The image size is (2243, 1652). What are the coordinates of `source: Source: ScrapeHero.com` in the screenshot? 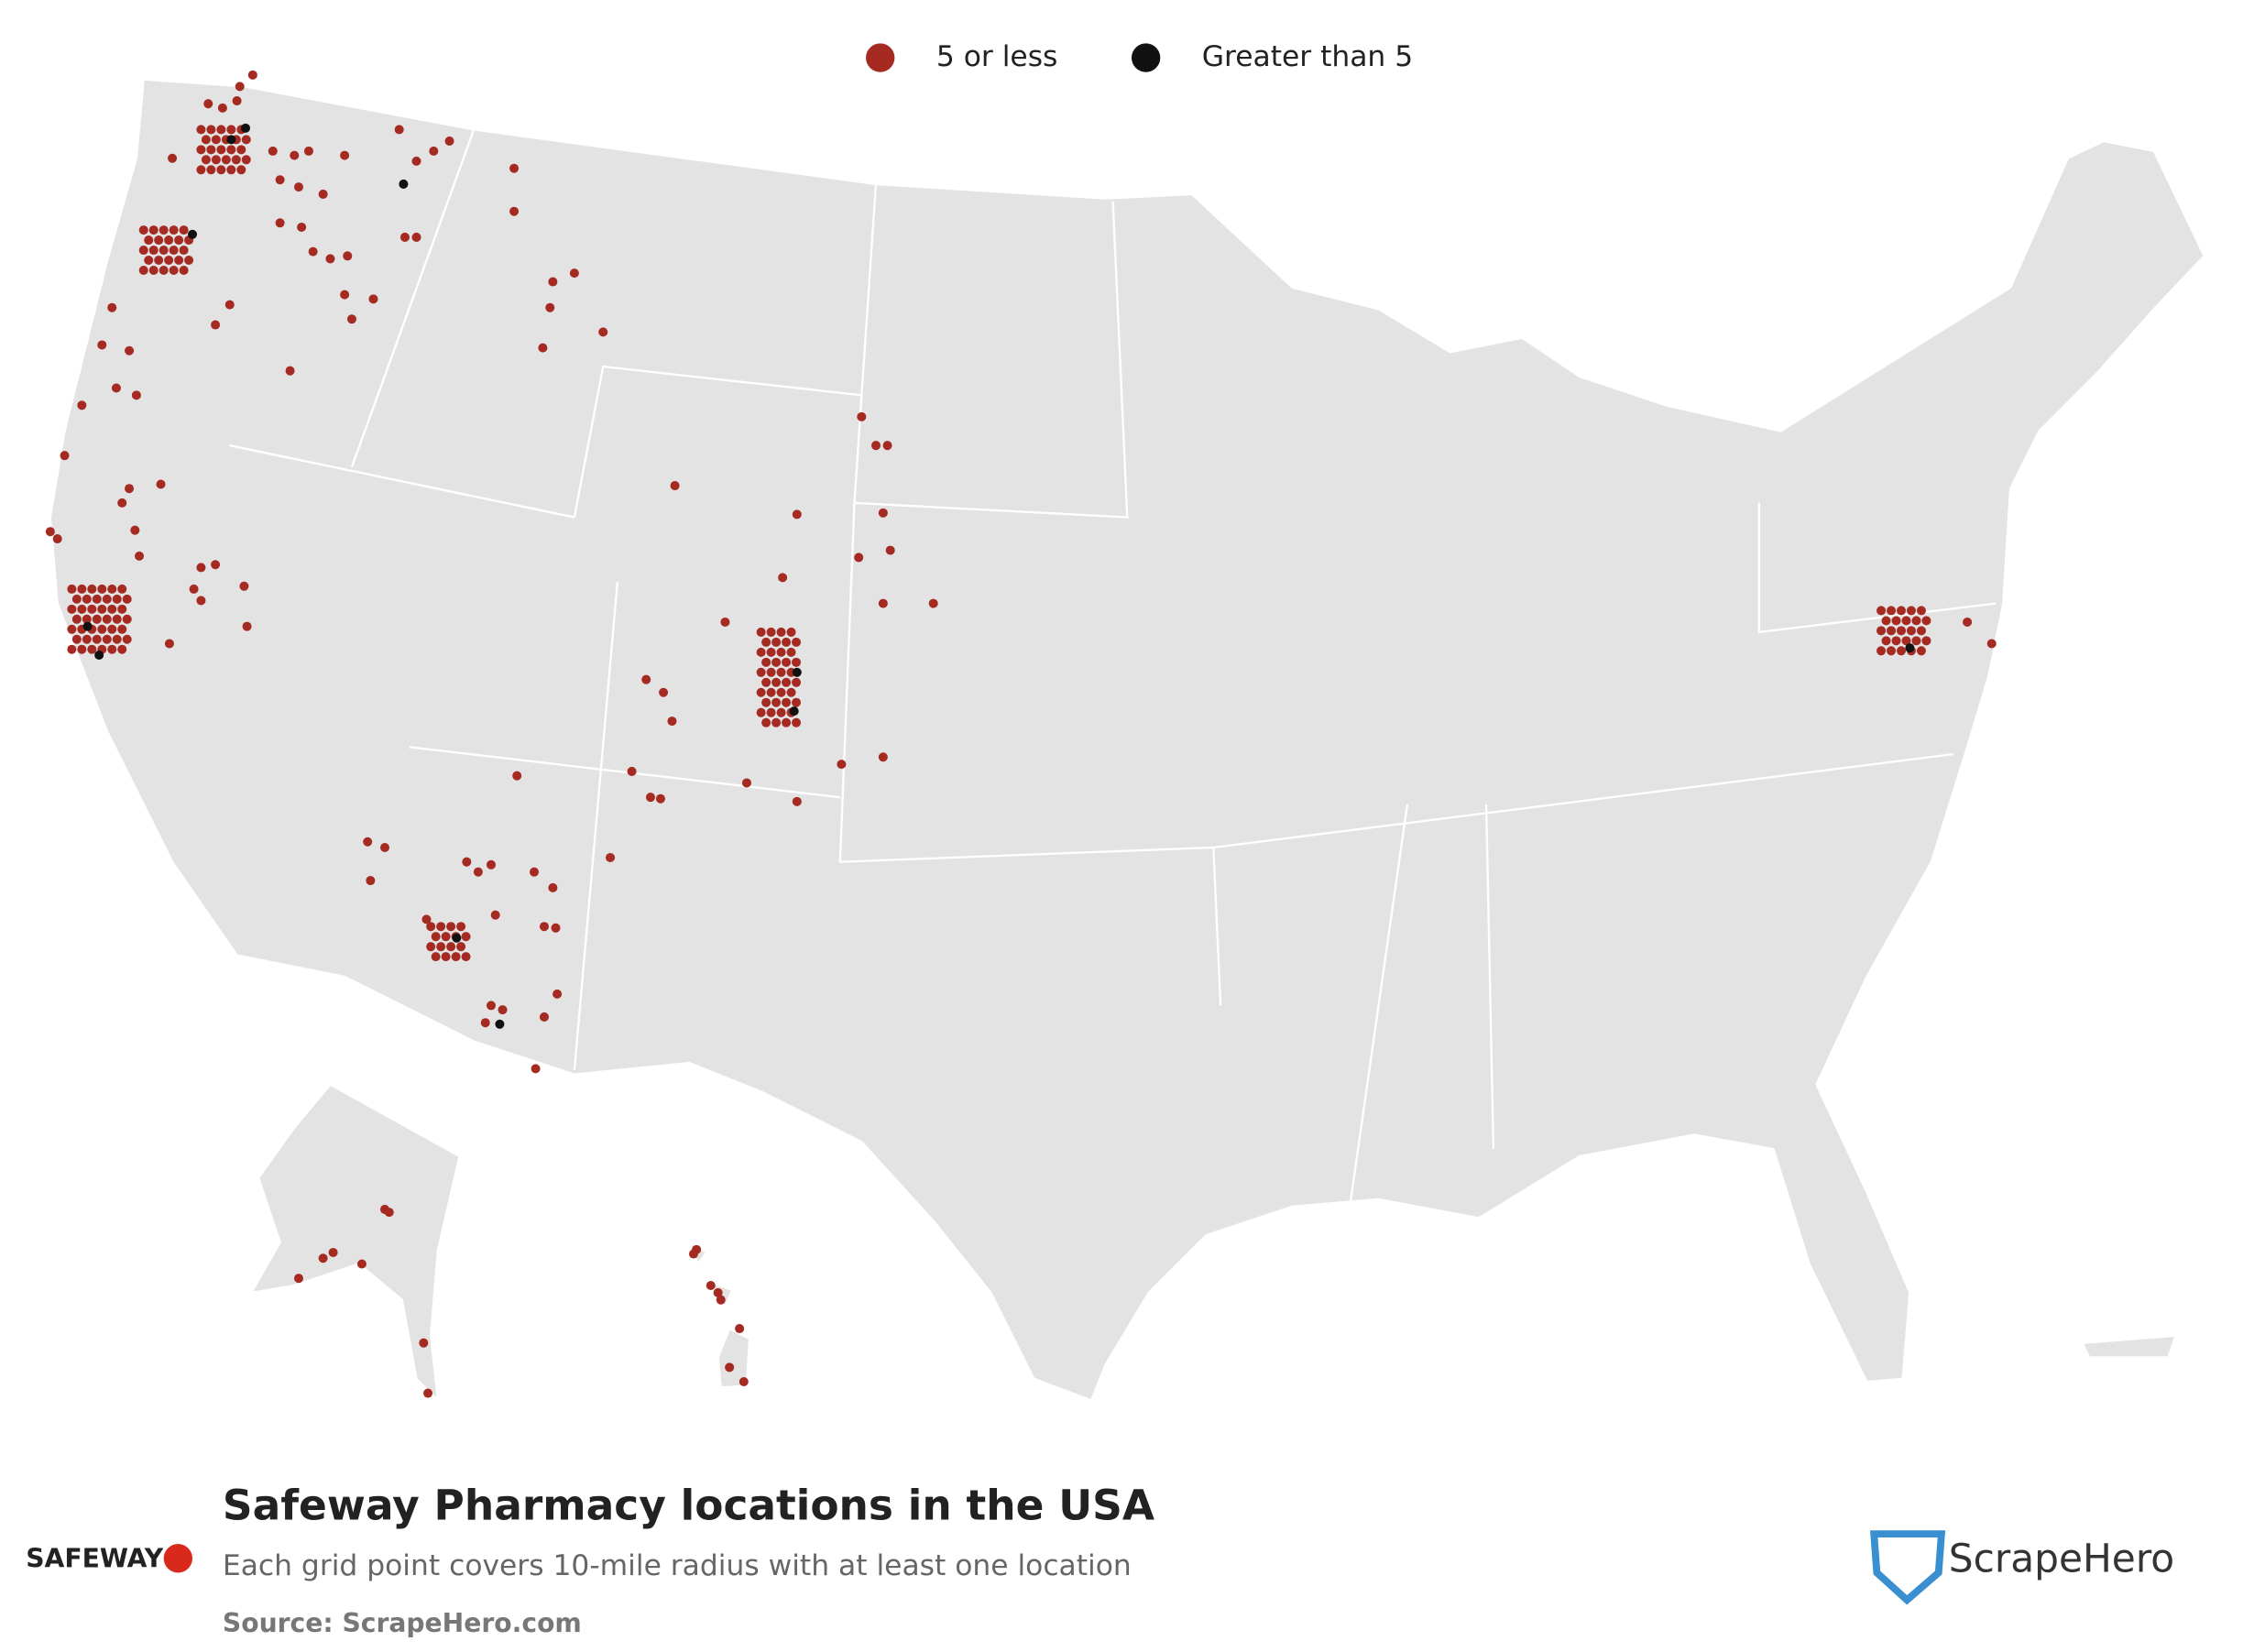 It's located at (402, 1623).